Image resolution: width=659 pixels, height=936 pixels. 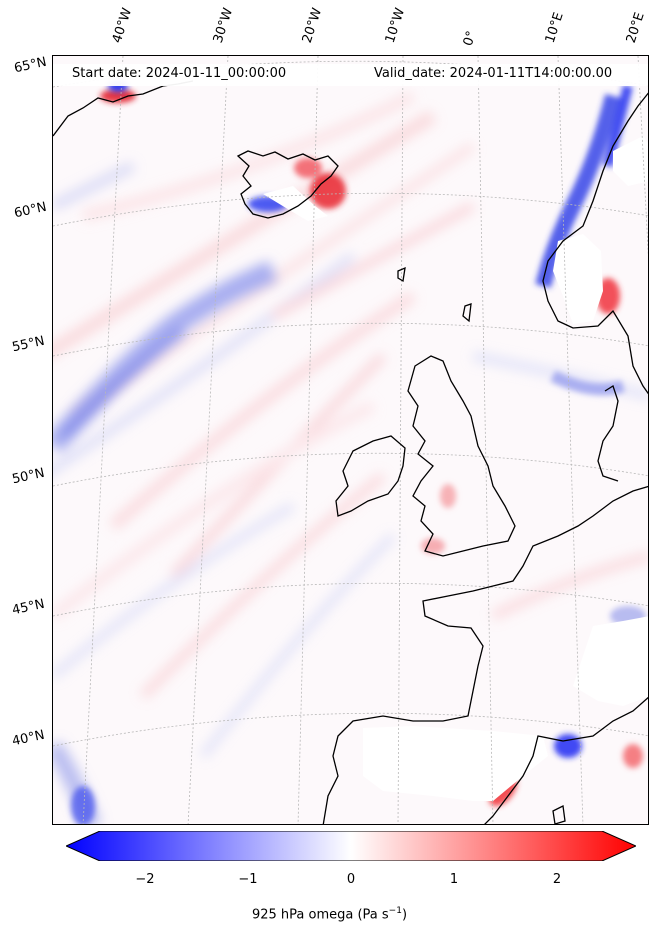 What do you see at coordinates (554, 28) in the screenshot?
I see `lon-label-10e: 10°E` at bounding box center [554, 28].